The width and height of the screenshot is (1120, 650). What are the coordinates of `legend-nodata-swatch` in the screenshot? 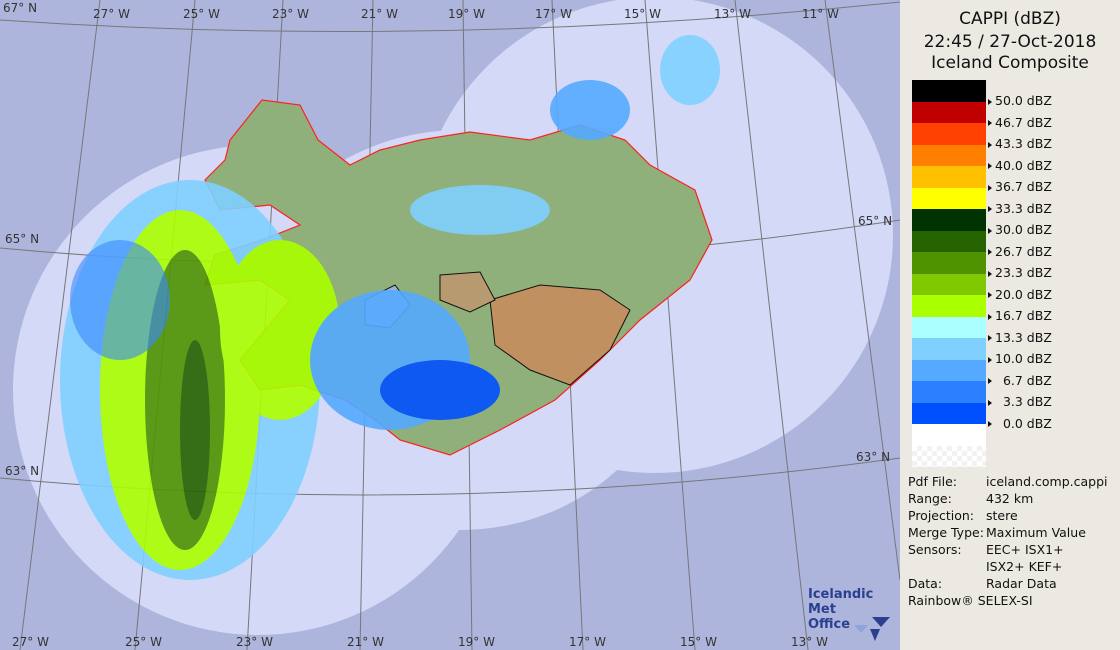 It's located at (949, 456).